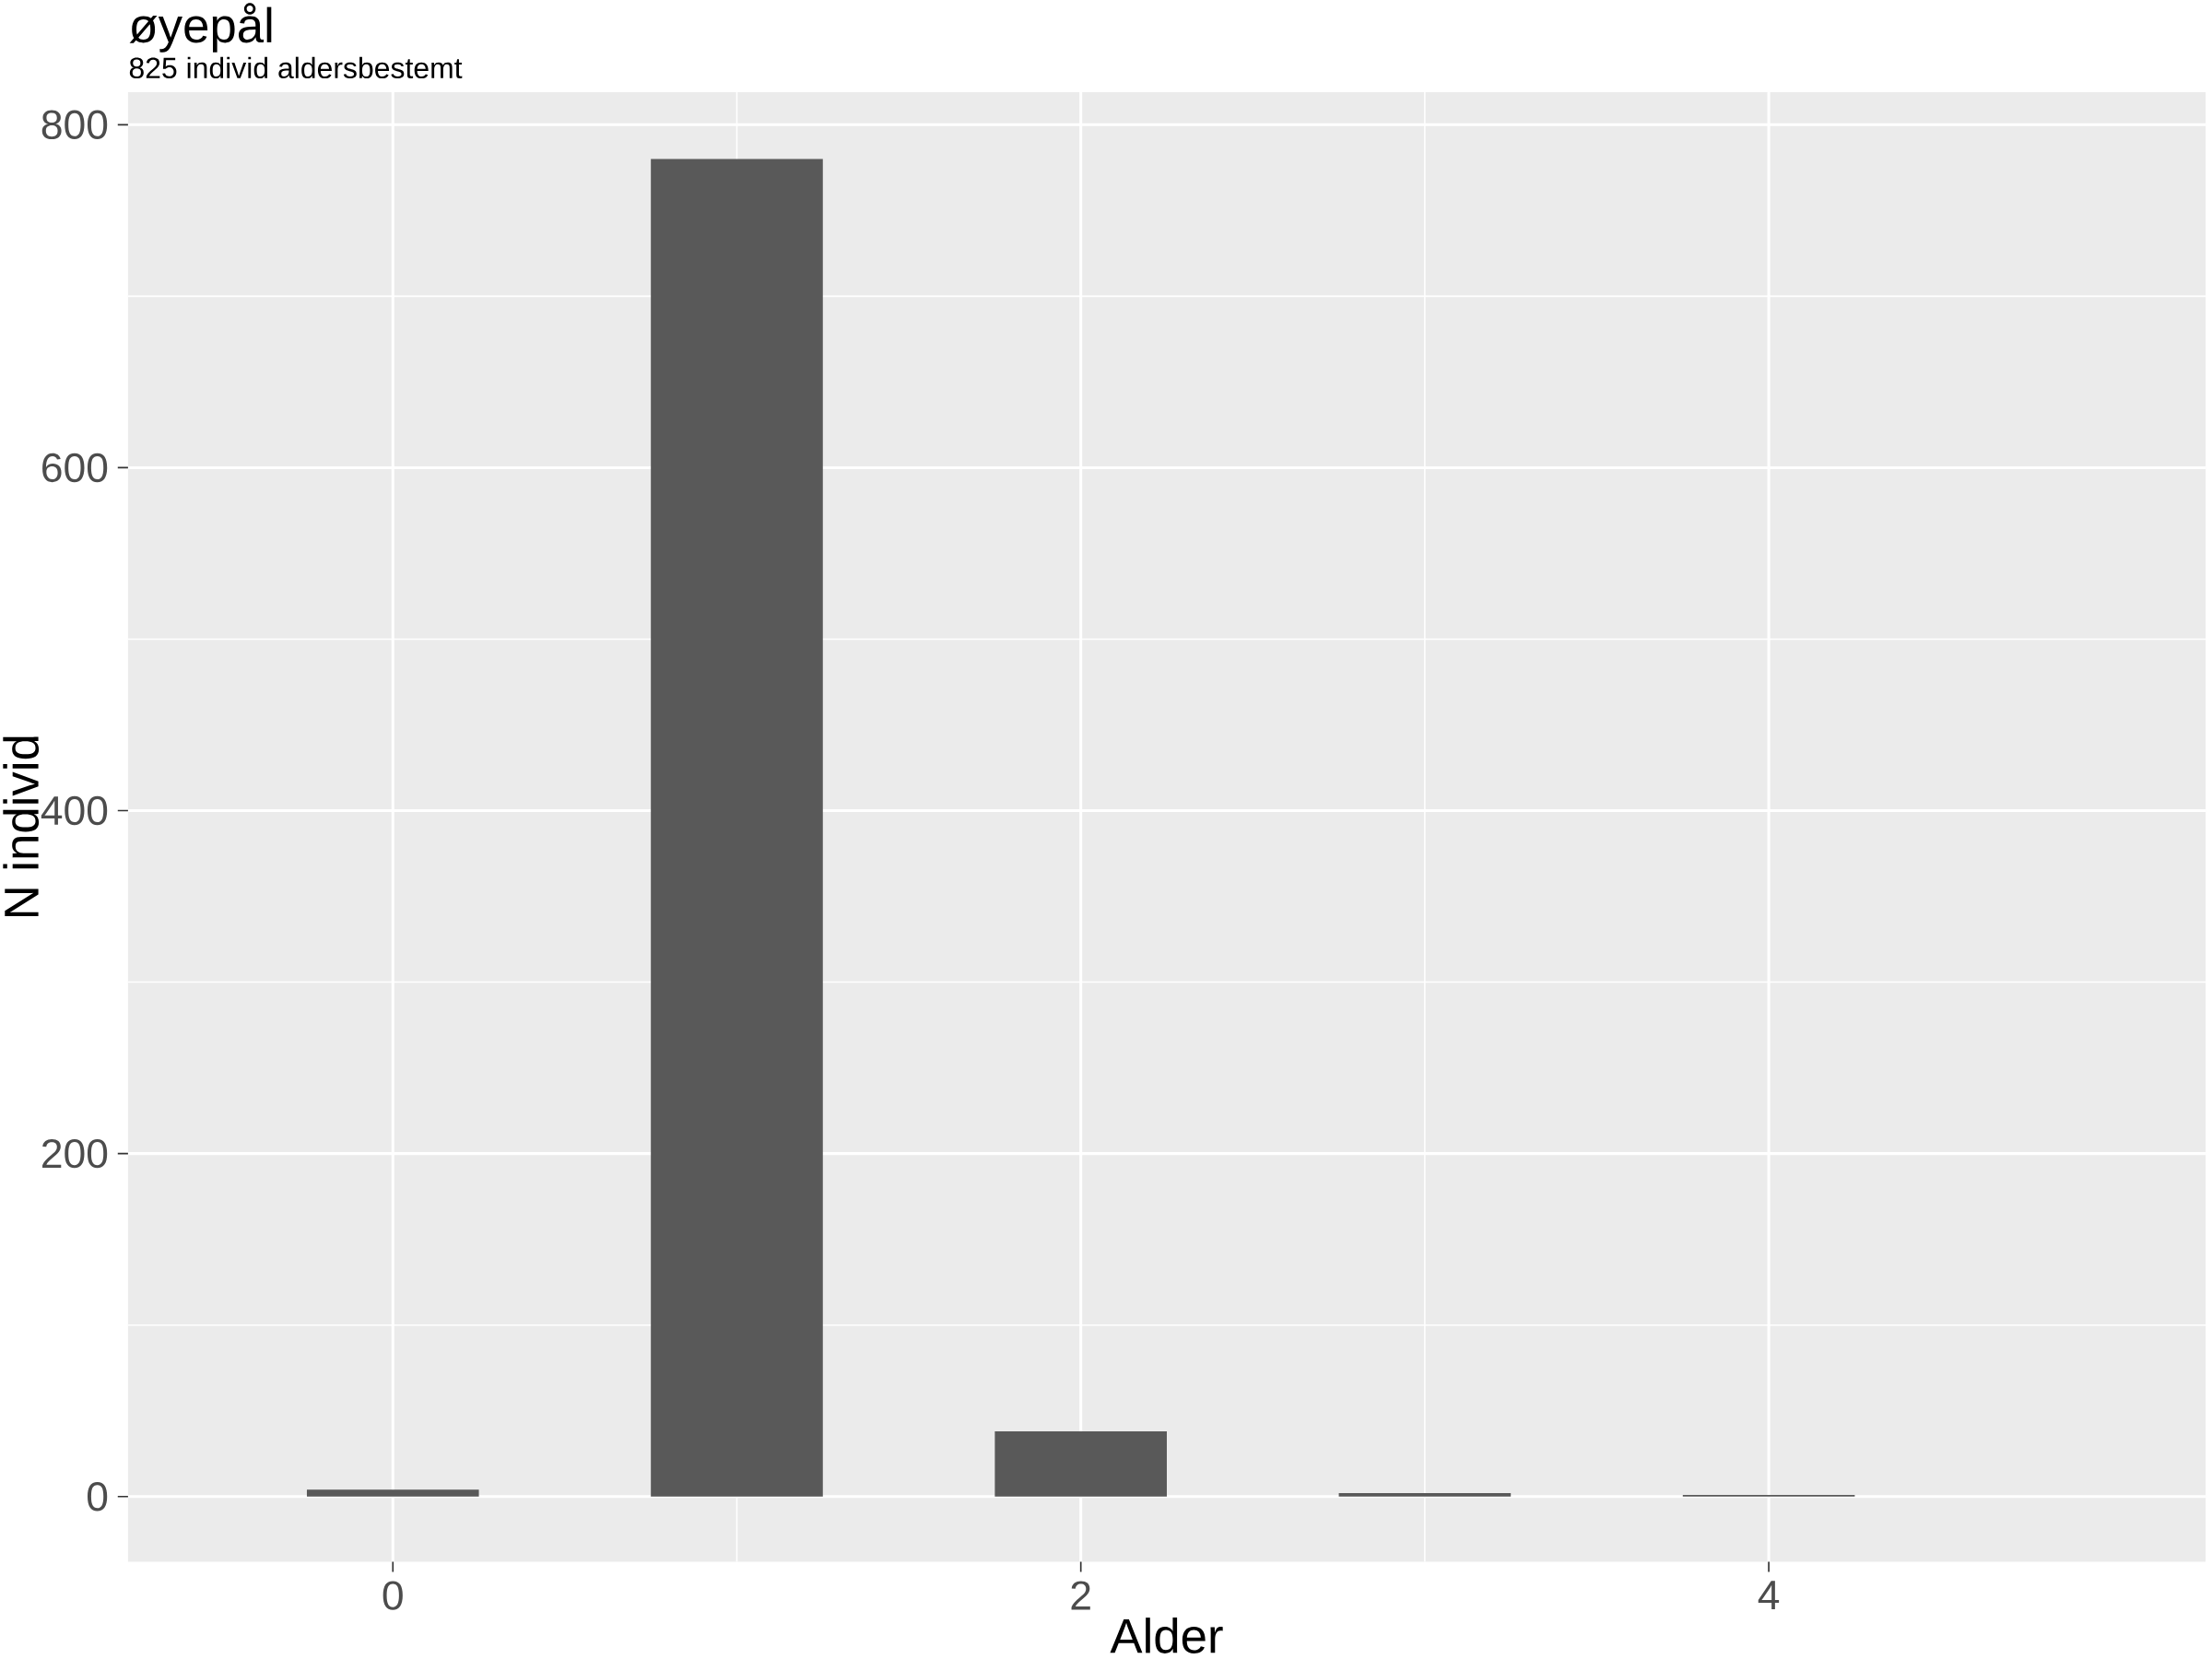  I want to click on y-tick-label: 800, so click(74, 125).